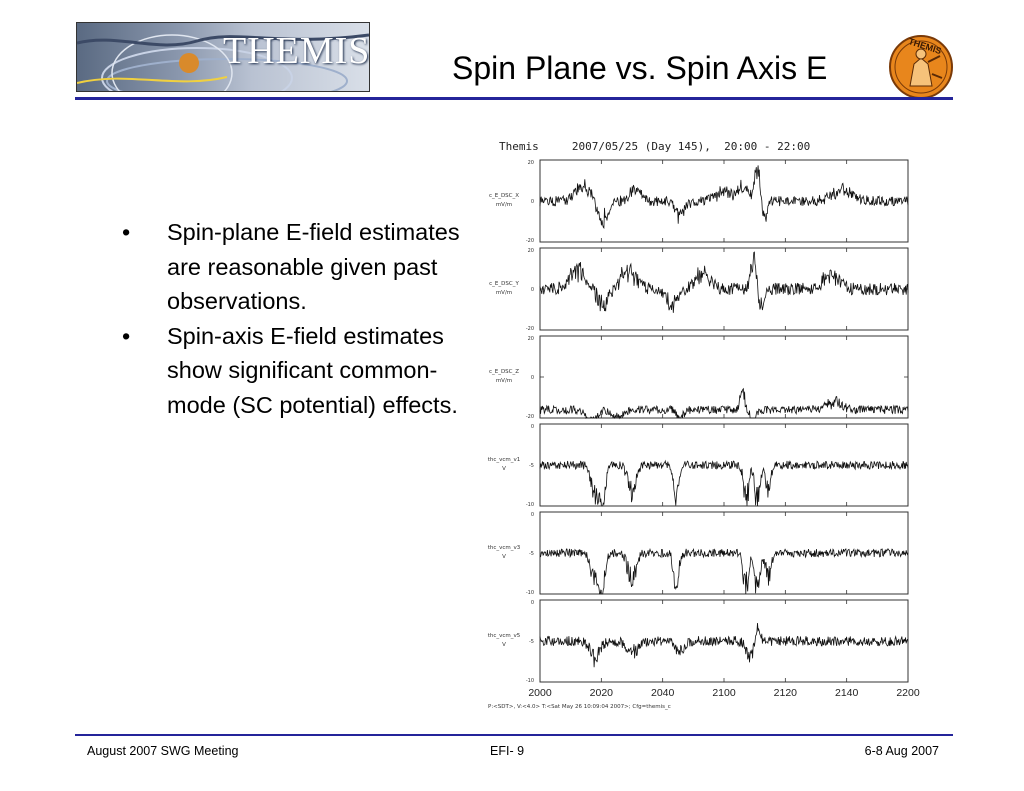 The width and height of the screenshot is (1024, 791). I want to click on panel-label: thc_vcm_v5, so click(504, 636).